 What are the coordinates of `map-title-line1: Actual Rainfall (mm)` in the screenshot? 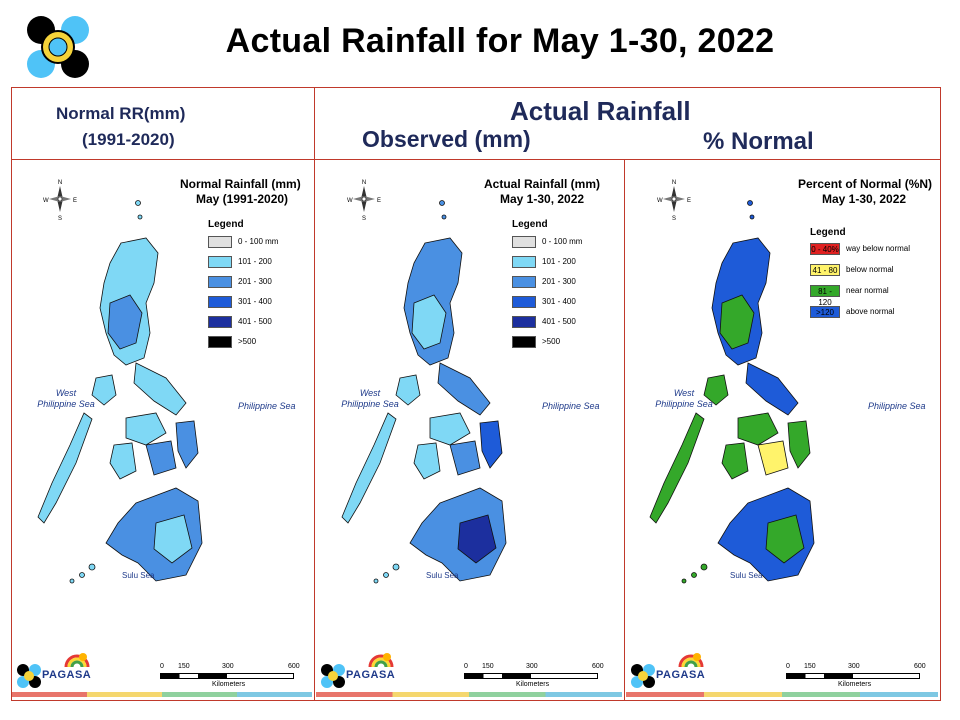 It's located at (542, 184).